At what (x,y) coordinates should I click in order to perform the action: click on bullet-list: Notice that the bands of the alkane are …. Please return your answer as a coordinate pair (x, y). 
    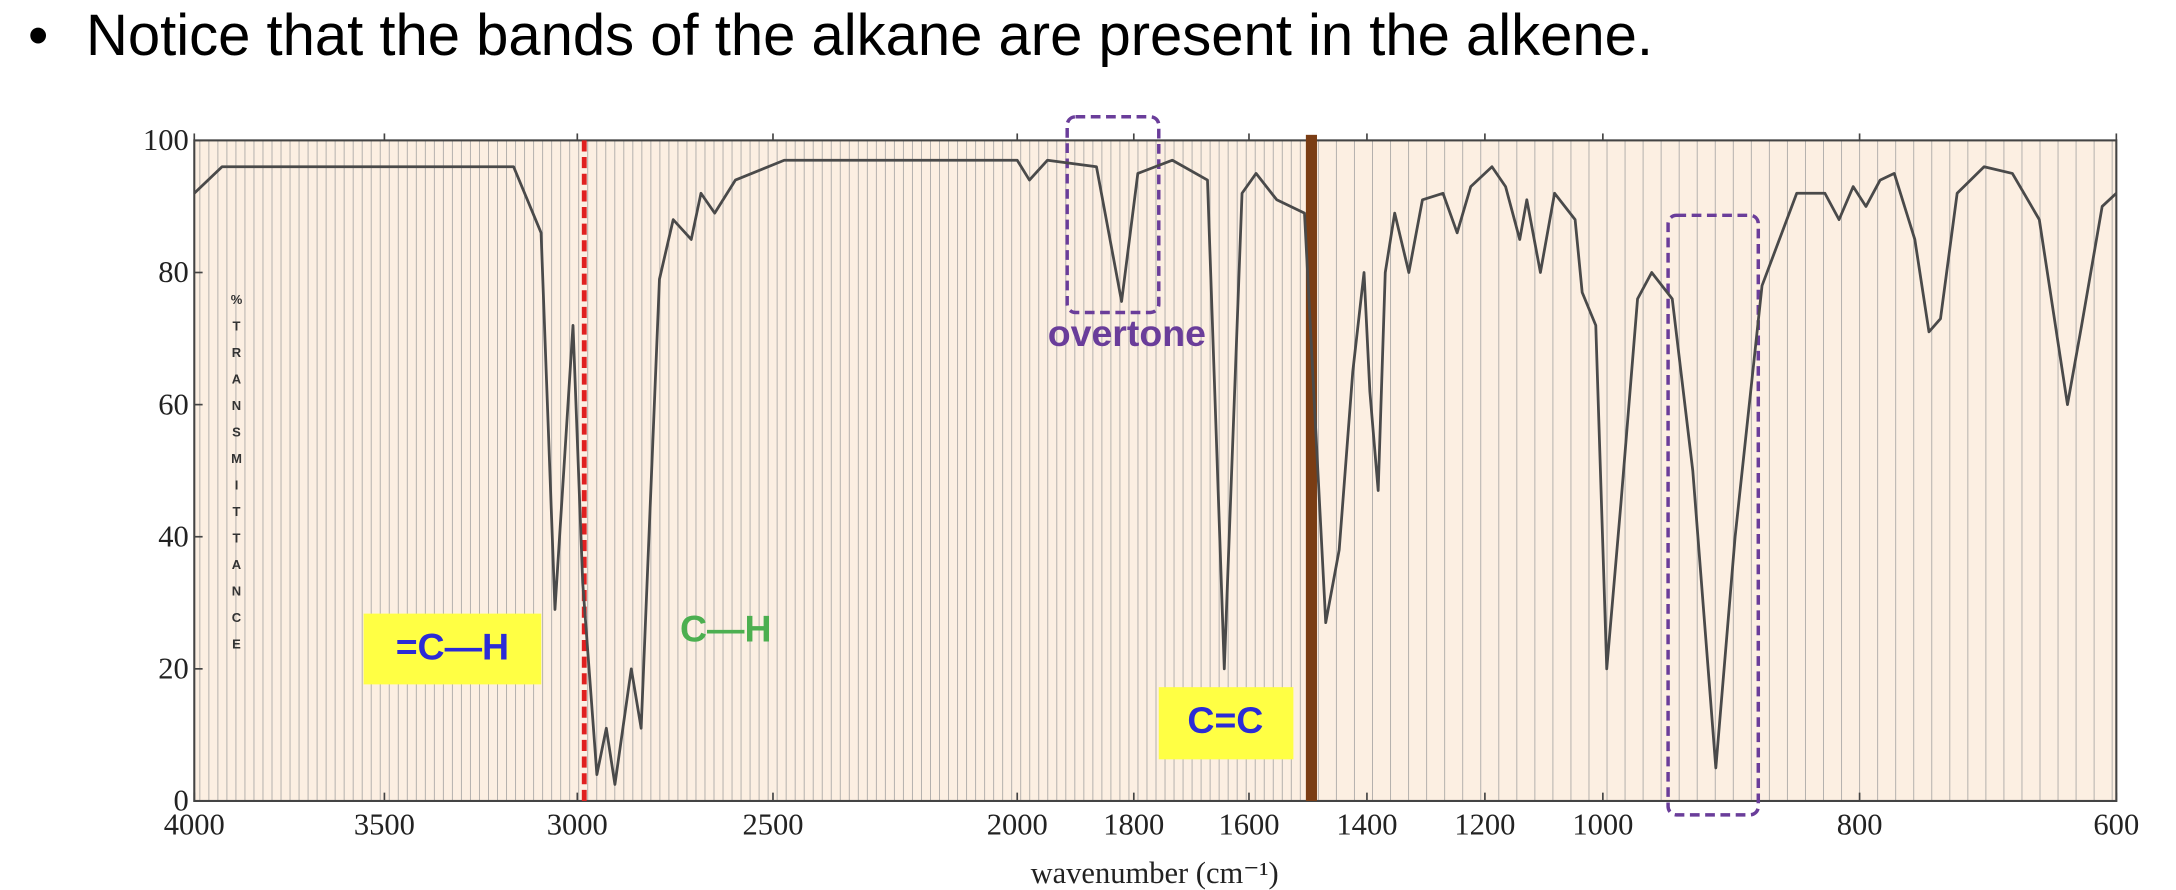
    Looking at the image, I should click on (840, 35).